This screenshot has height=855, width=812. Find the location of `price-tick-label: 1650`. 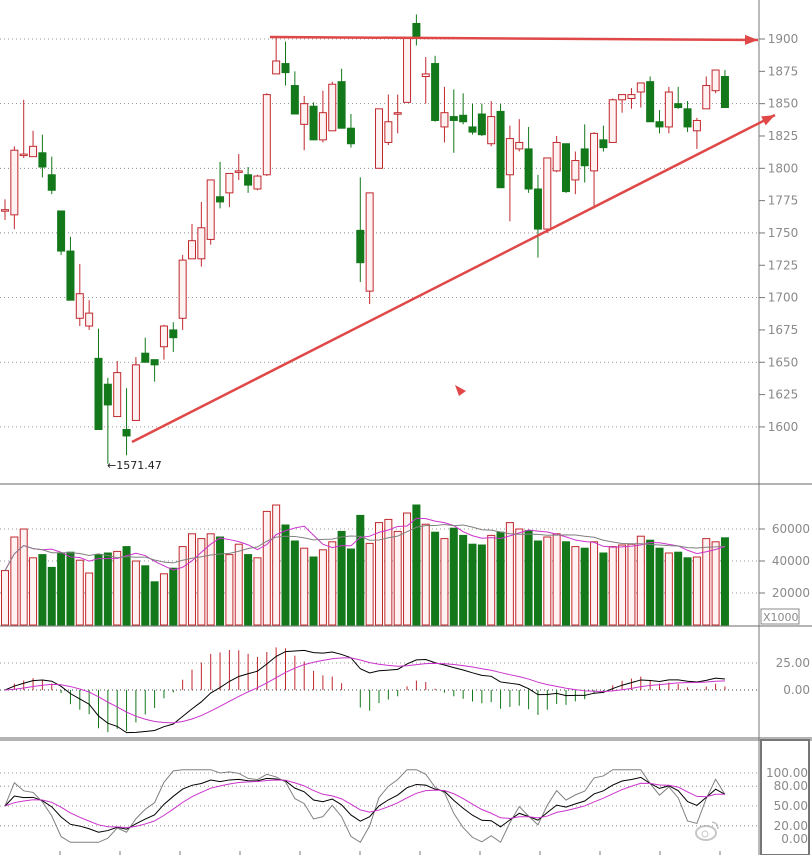

price-tick-label: 1650 is located at coordinates (783, 362).